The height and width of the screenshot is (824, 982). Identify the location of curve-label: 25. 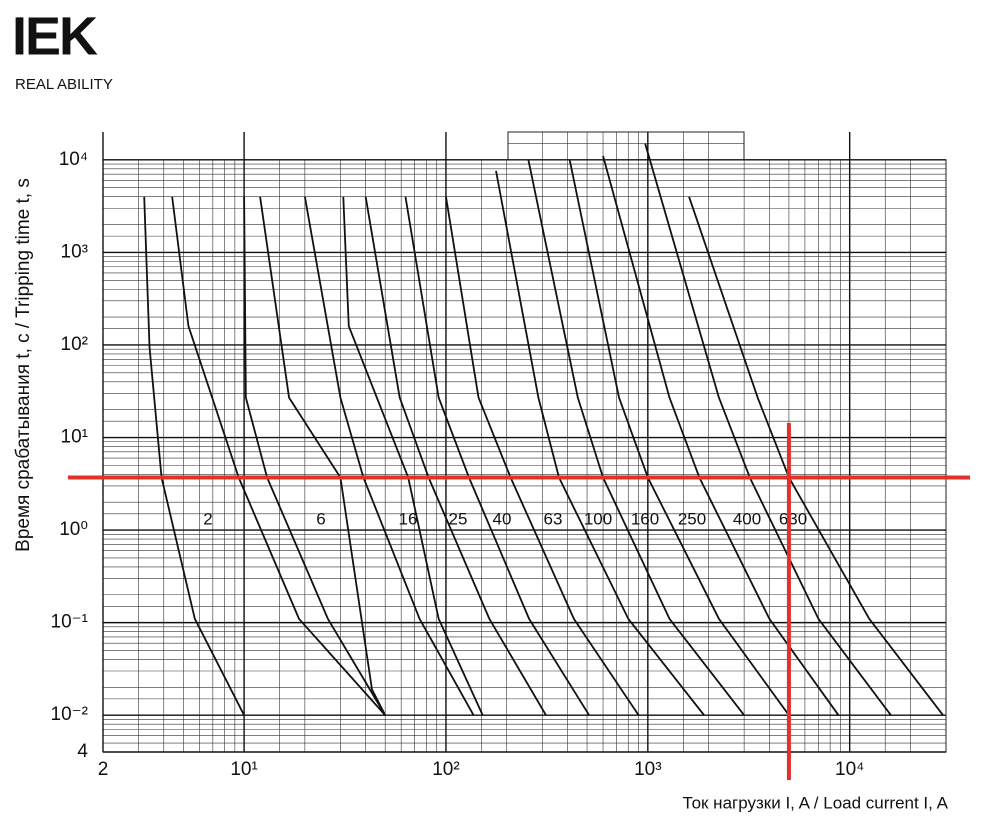
(458, 518).